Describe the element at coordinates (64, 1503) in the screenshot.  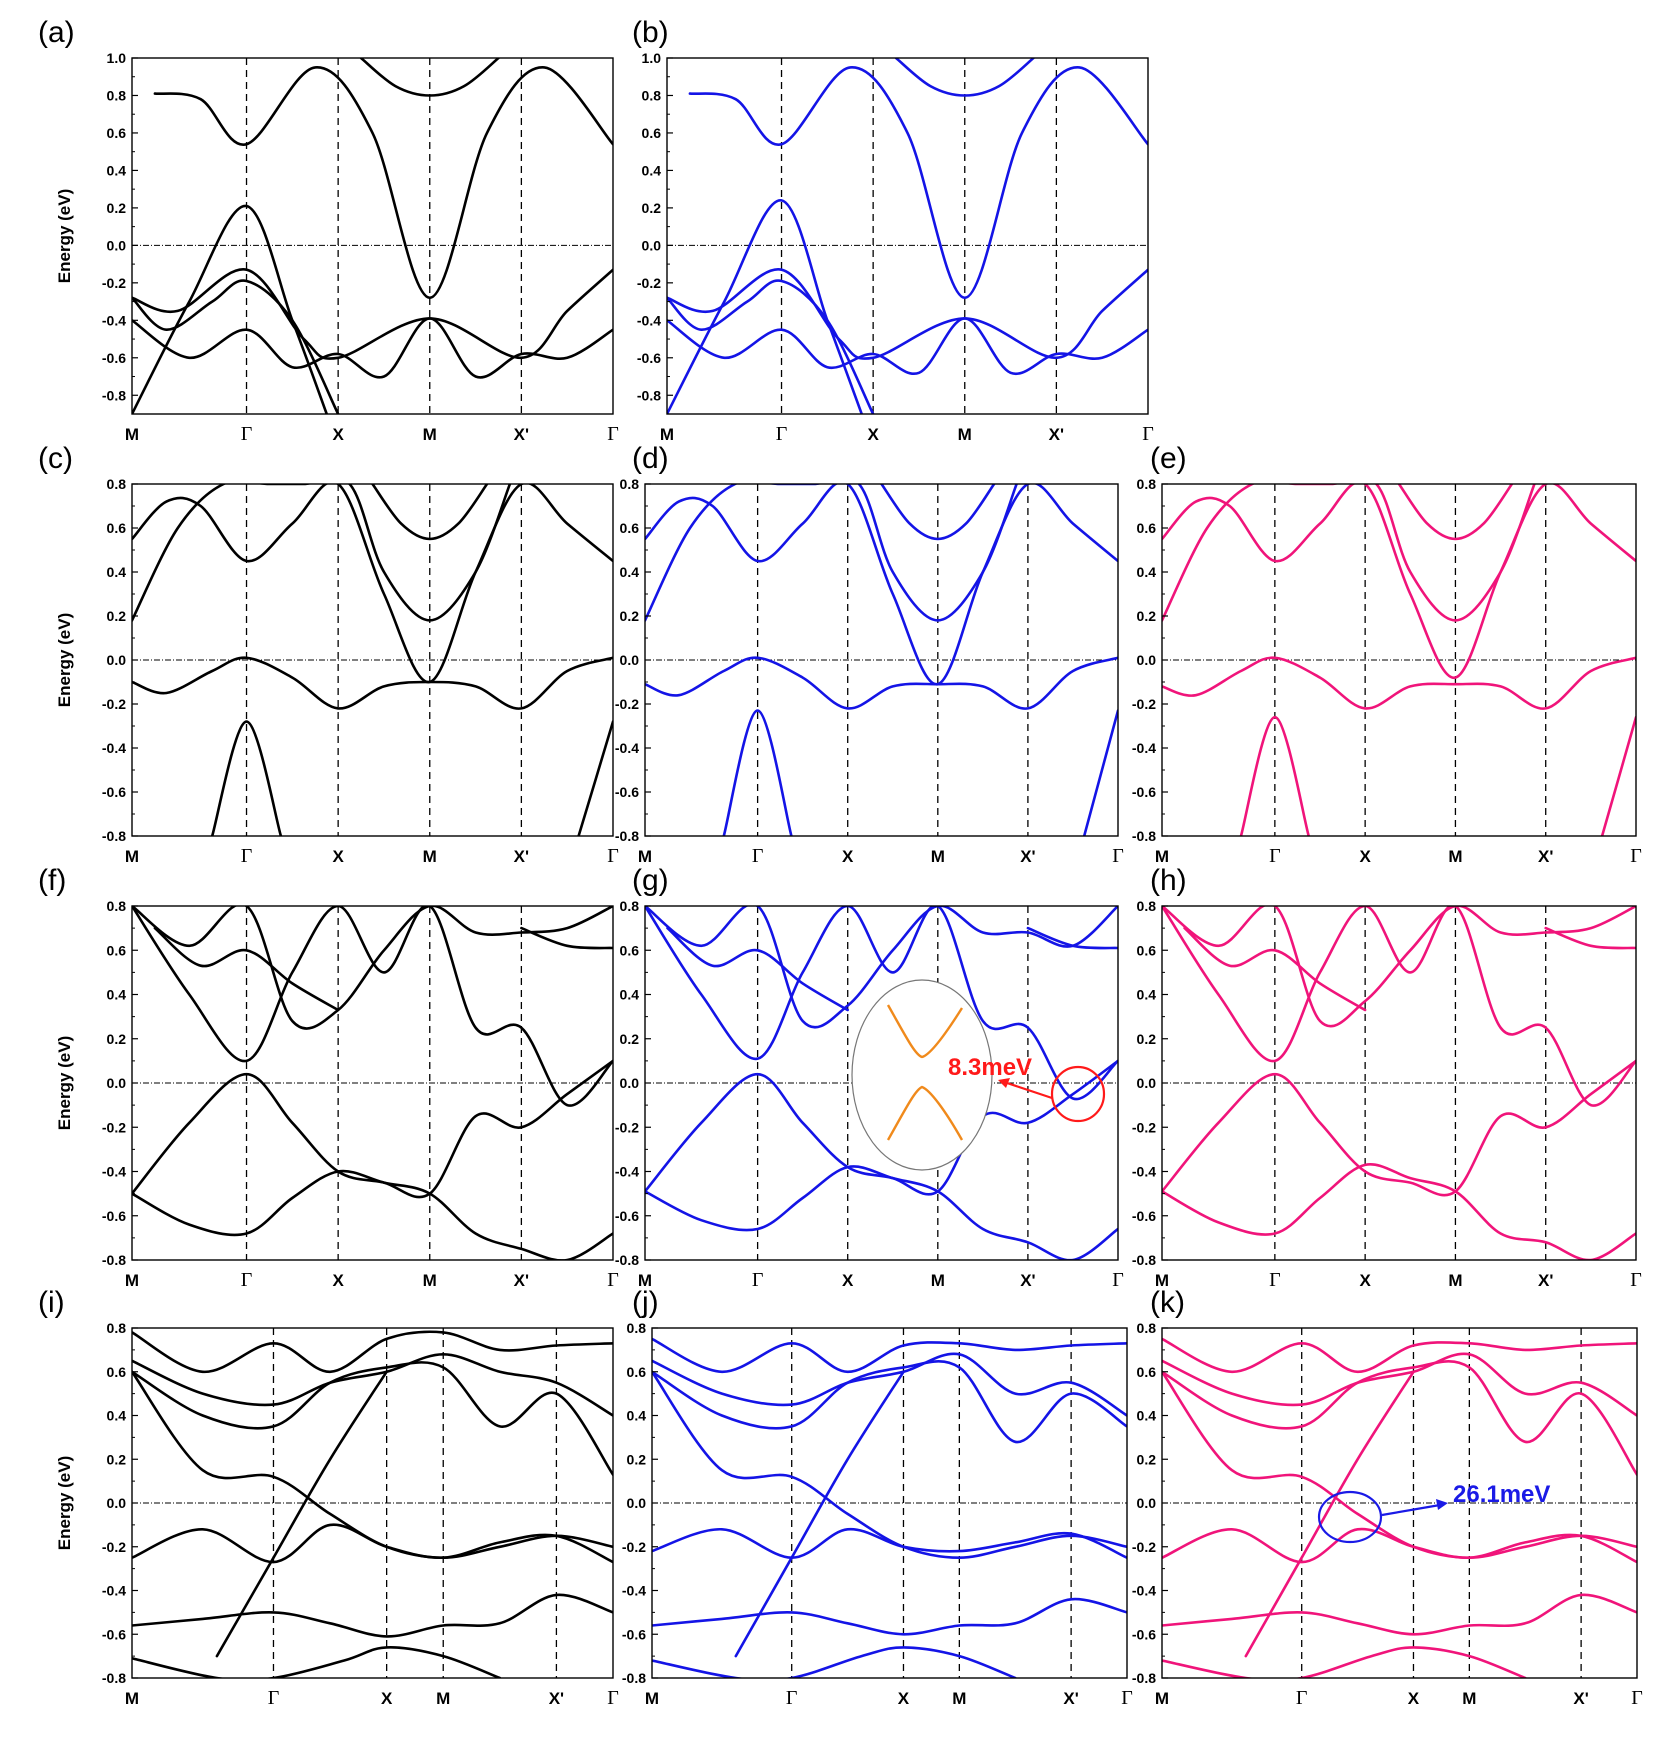
I see `y-axis-label: Energy (eV)` at that location.